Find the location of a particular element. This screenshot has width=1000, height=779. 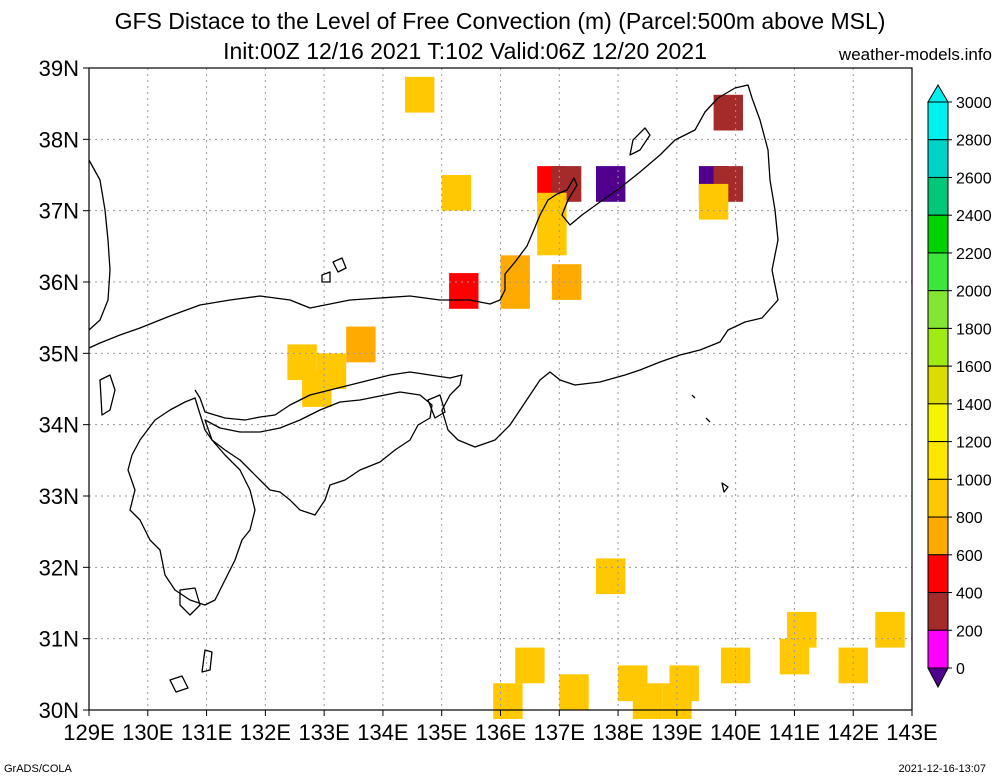

lon-tick-label: 140E is located at coordinates (735, 732).